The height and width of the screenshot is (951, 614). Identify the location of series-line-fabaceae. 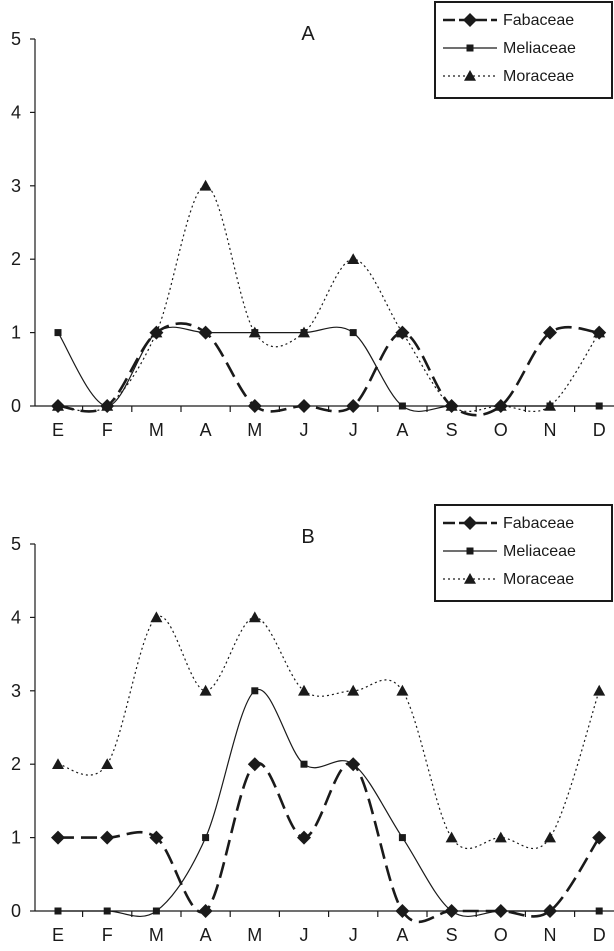
(328, 369).